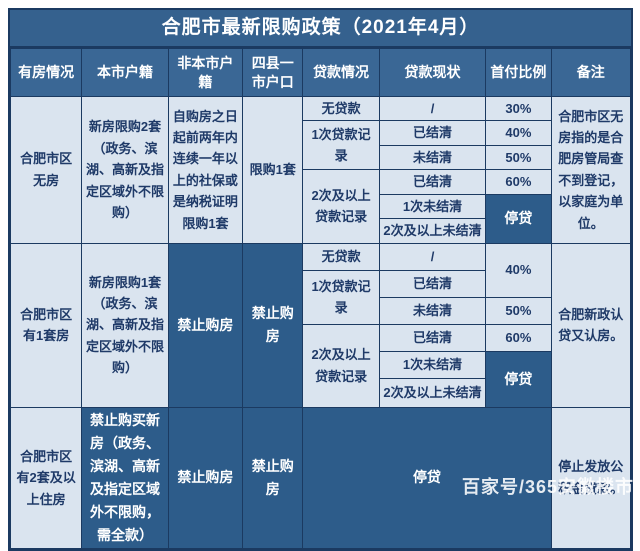  What do you see at coordinates (273, 72) in the screenshot?
I see `header-county-household: 四县一市户口` at bounding box center [273, 72].